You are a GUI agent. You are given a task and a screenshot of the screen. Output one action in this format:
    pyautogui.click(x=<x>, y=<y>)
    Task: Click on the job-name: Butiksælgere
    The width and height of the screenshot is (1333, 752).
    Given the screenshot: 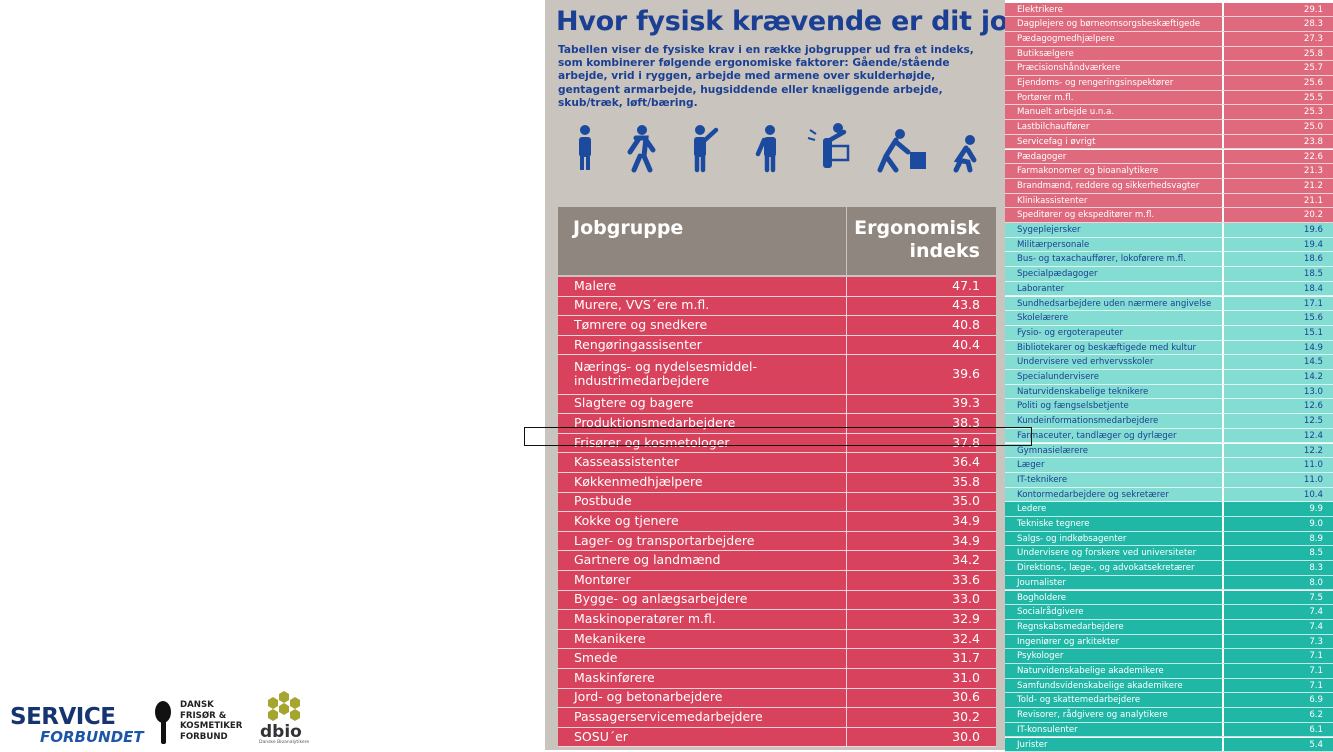 What is the action you would take?
    pyautogui.click(x=1045, y=54)
    